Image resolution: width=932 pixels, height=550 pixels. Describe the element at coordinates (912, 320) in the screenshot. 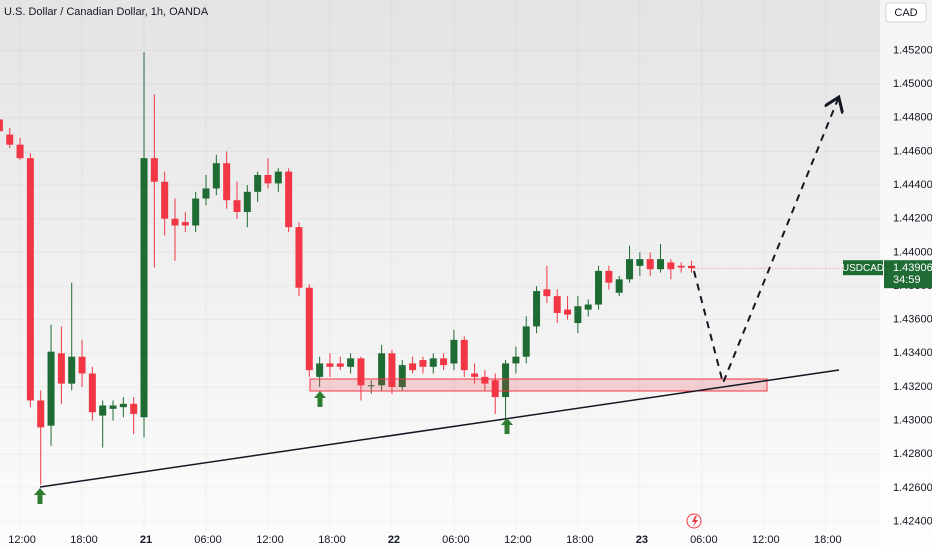

I see `y-tick-label: 1.43600` at that location.